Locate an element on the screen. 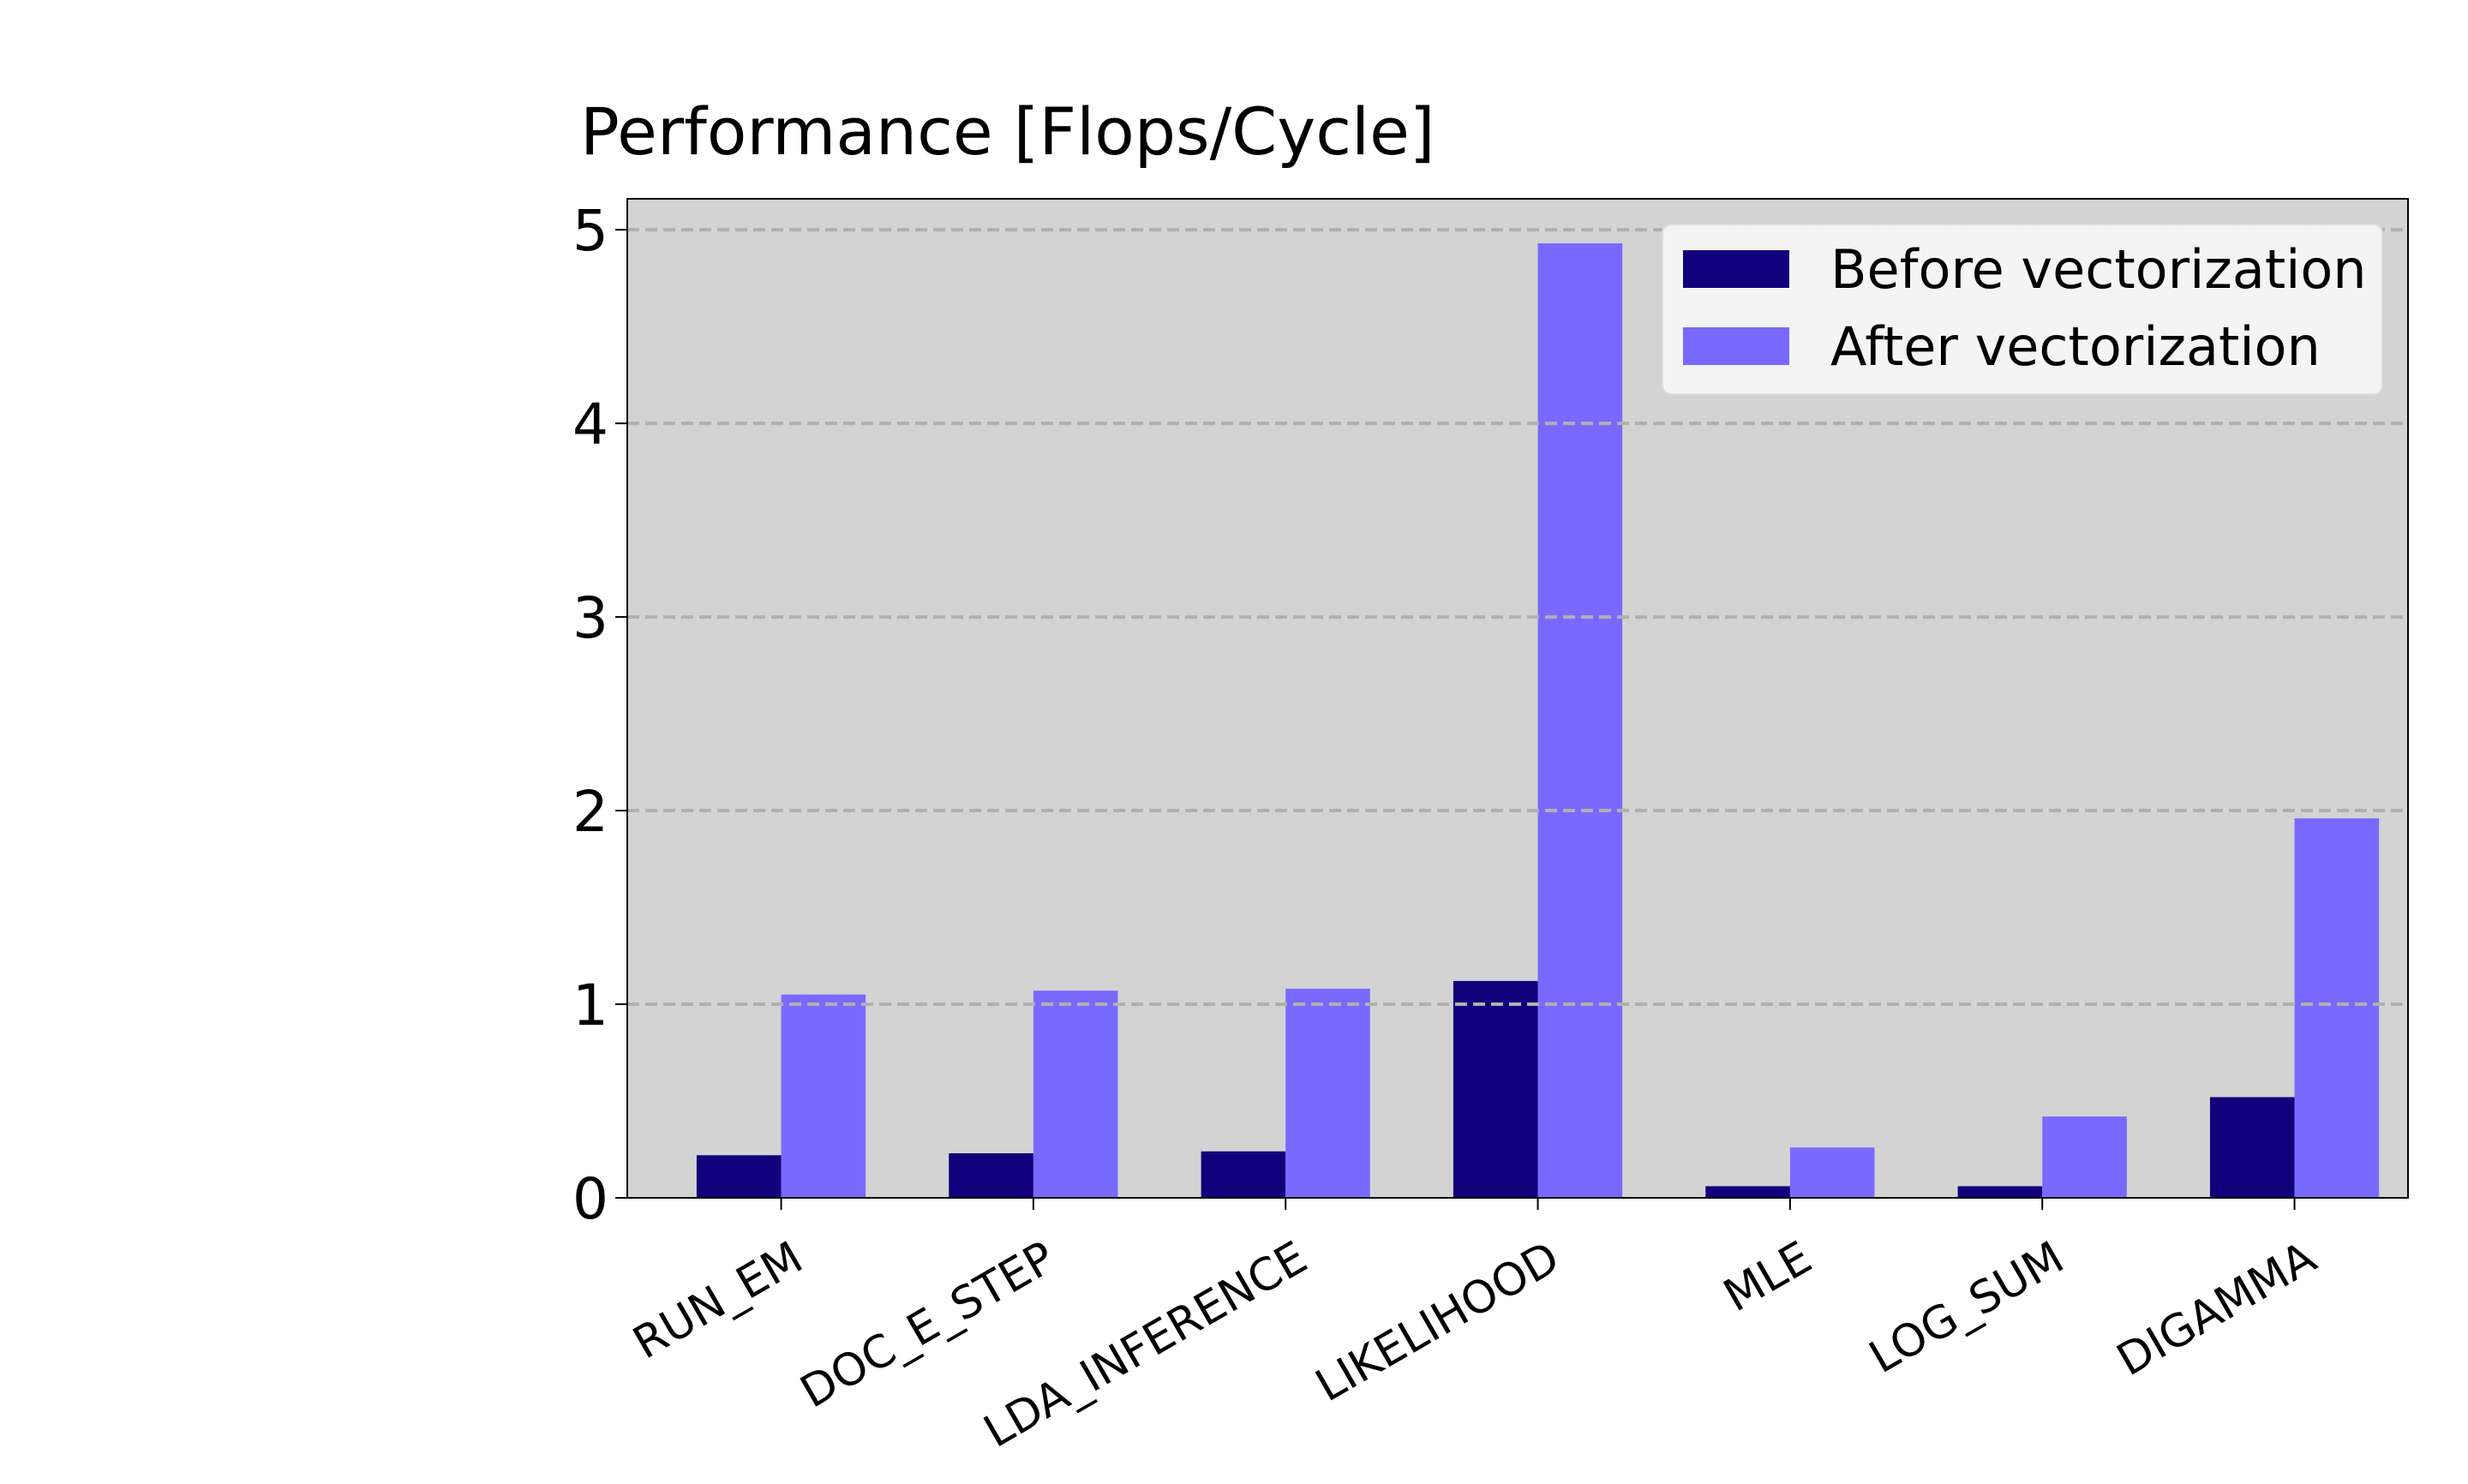 The width and height of the screenshot is (2468, 1484). bar-after-mle is located at coordinates (1832, 1172).